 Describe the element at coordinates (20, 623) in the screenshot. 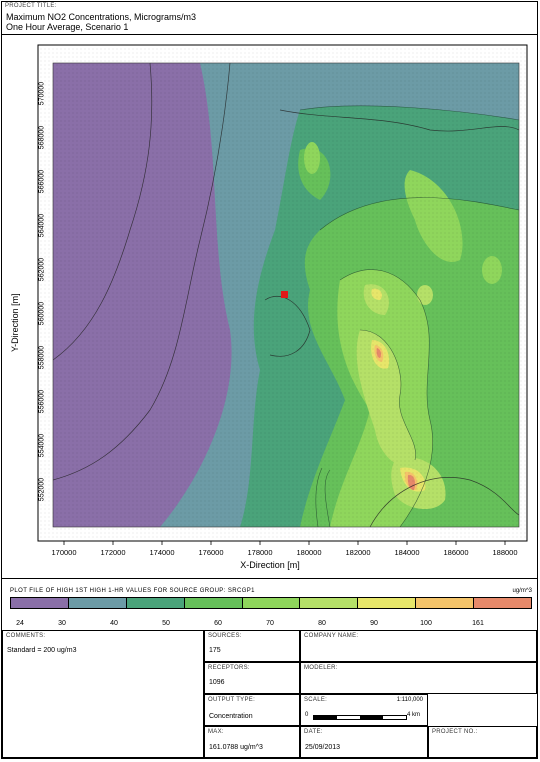

I see `legend-tick: 24` at that location.